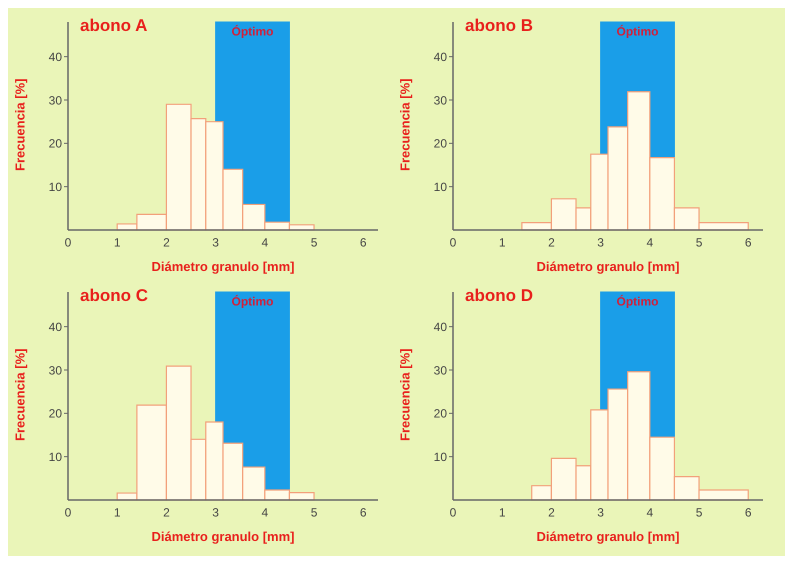  What do you see at coordinates (499, 26) in the screenshot?
I see `chart-title: abono B` at bounding box center [499, 26].